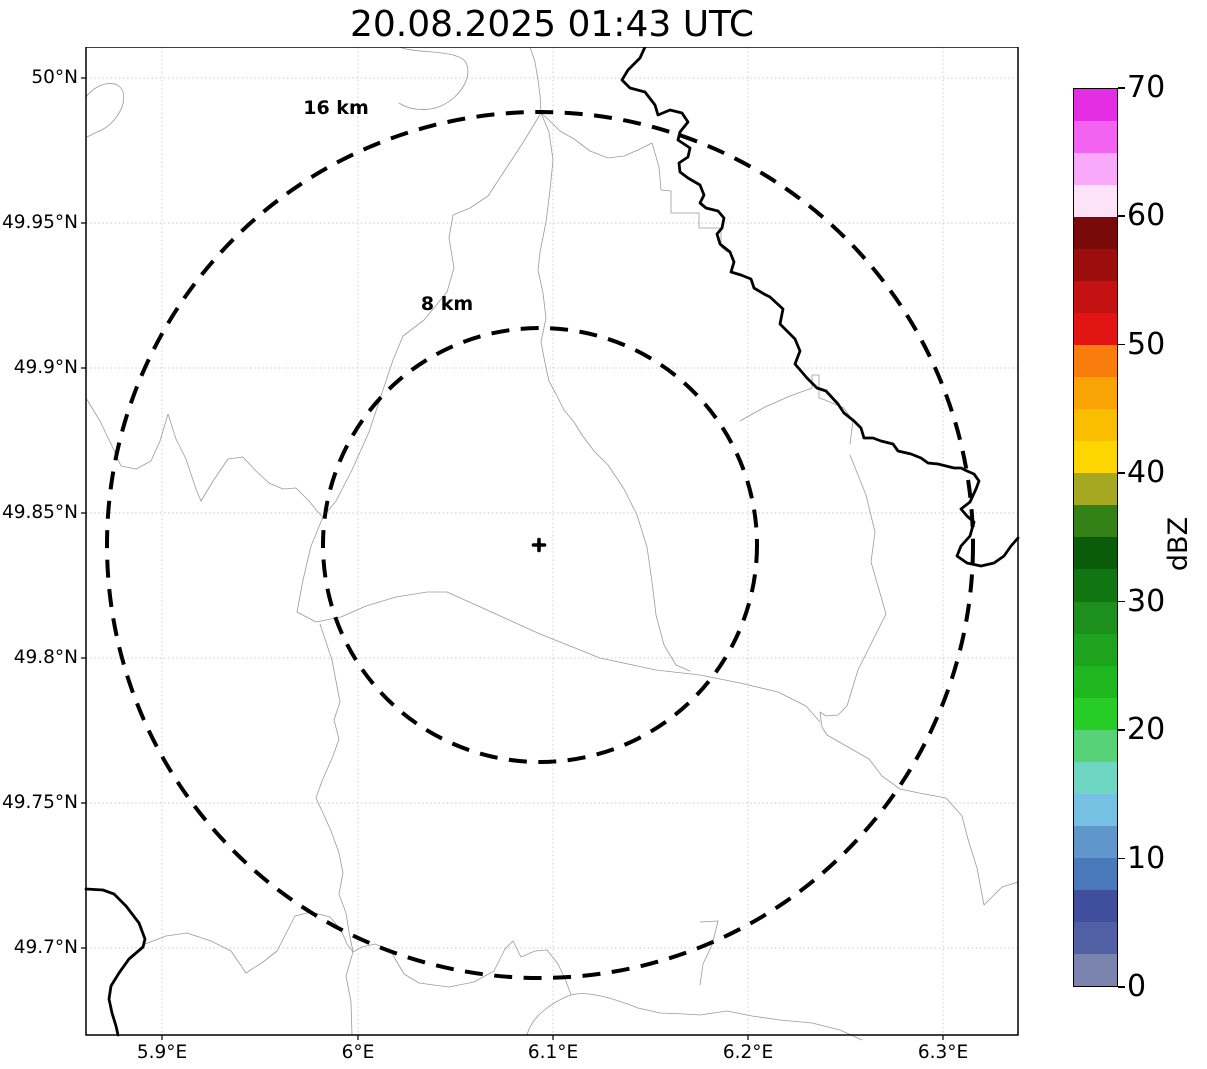 Image resolution: width=1207 pixels, height=1069 pixels. What do you see at coordinates (45, 367) in the screenshot?
I see `ytick-label: 49.9°N` at bounding box center [45, 367].